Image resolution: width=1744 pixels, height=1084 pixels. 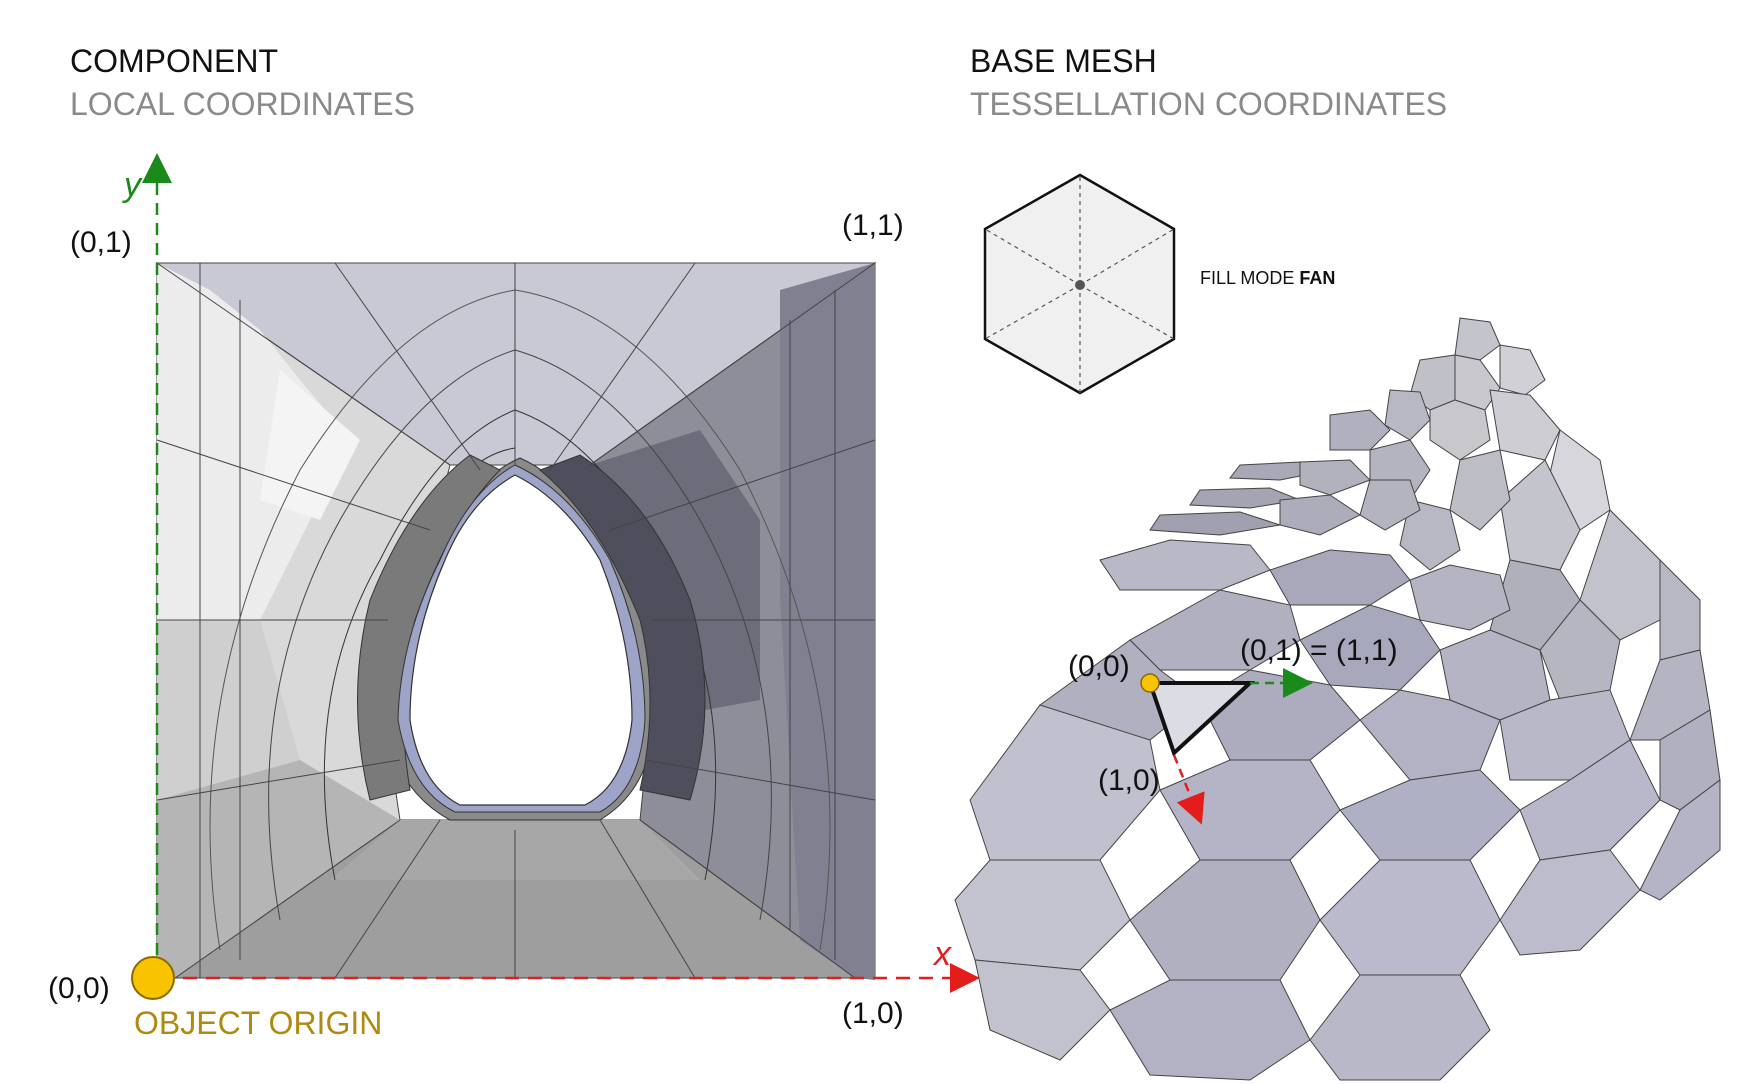 What do you see at coordinates (1319, 650) in the screenshot?
I see `tess-vertex-01-11-label: (0,1) = (1,1)` at bounding box center [1319, 650].